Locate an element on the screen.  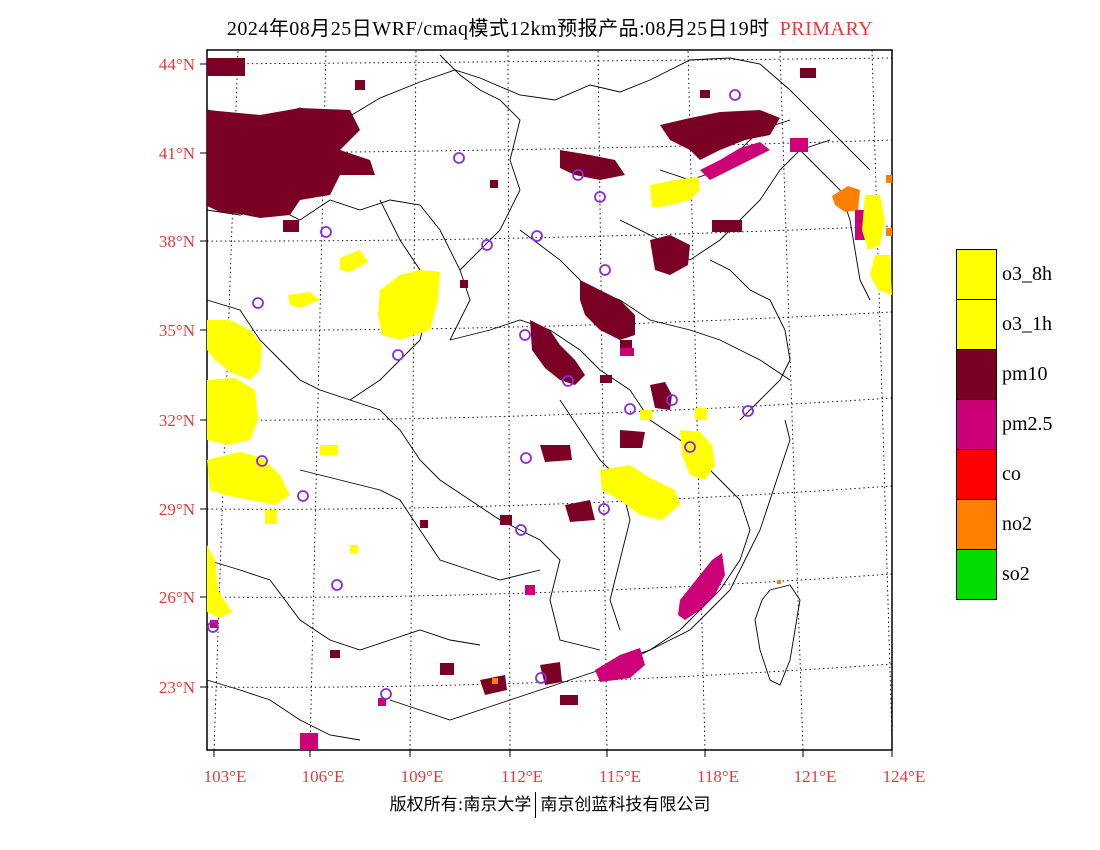
legend-label: no2 is located at coordinates (1017, 524).